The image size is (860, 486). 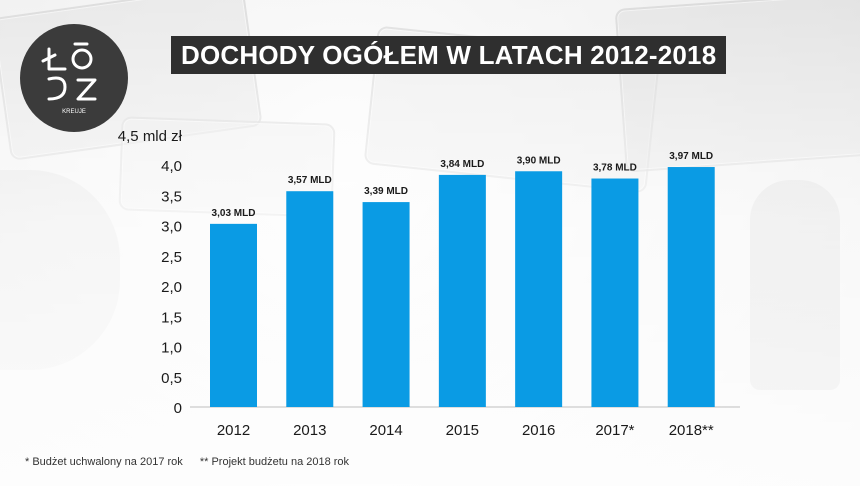 I want to click on x-tick-label: 2012, so click(x=233, y=430).